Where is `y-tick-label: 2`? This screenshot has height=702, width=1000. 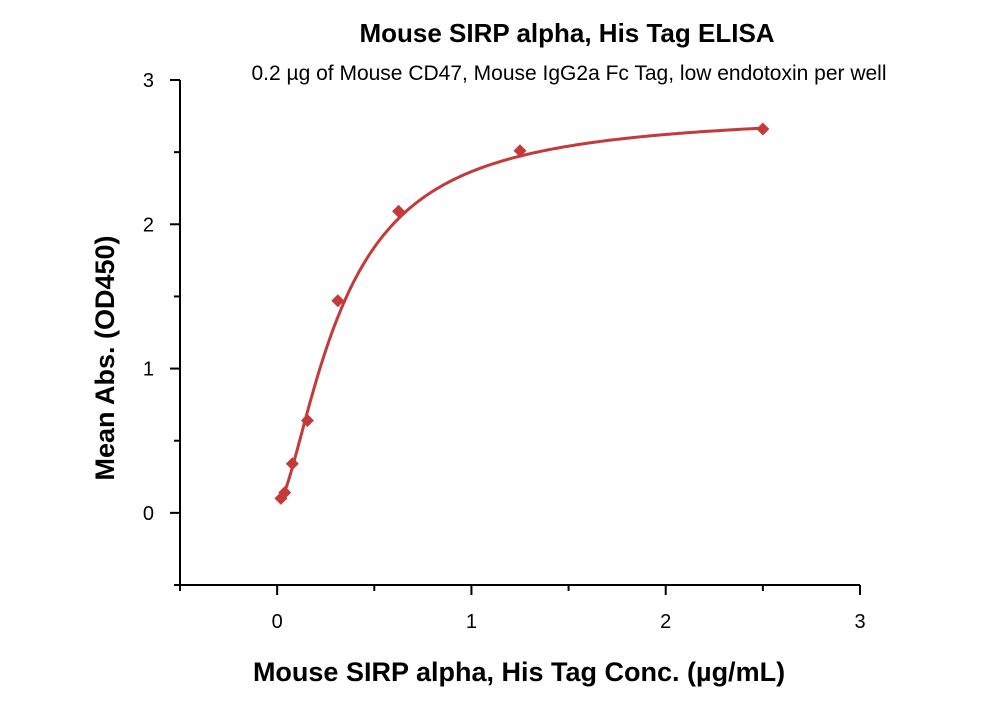
y-tick-label: 2 is located at coordinates (148, 225).